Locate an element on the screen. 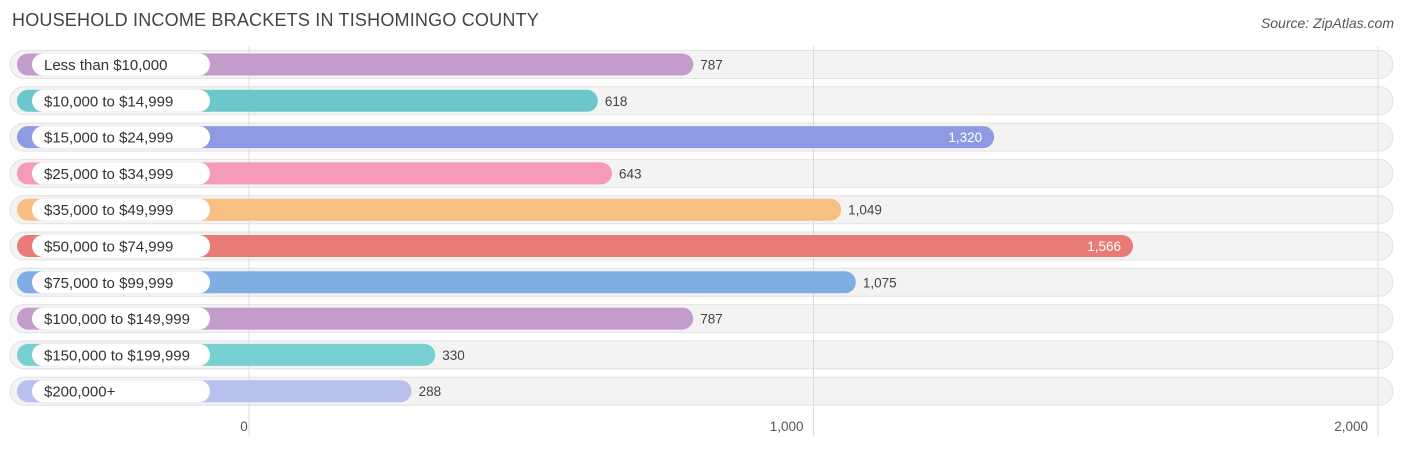  category-label: $100,000 to $149,999 is located at coordinates (117, 319).